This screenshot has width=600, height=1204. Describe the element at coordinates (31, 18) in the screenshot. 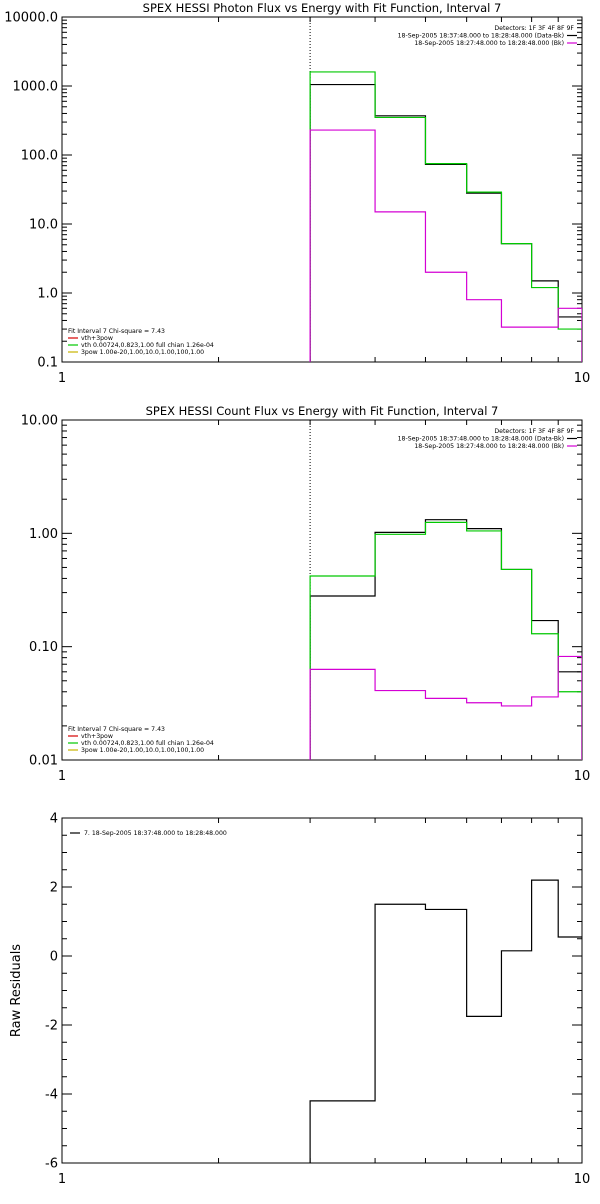

I see `y-tick-label: 10000.0` at that location.